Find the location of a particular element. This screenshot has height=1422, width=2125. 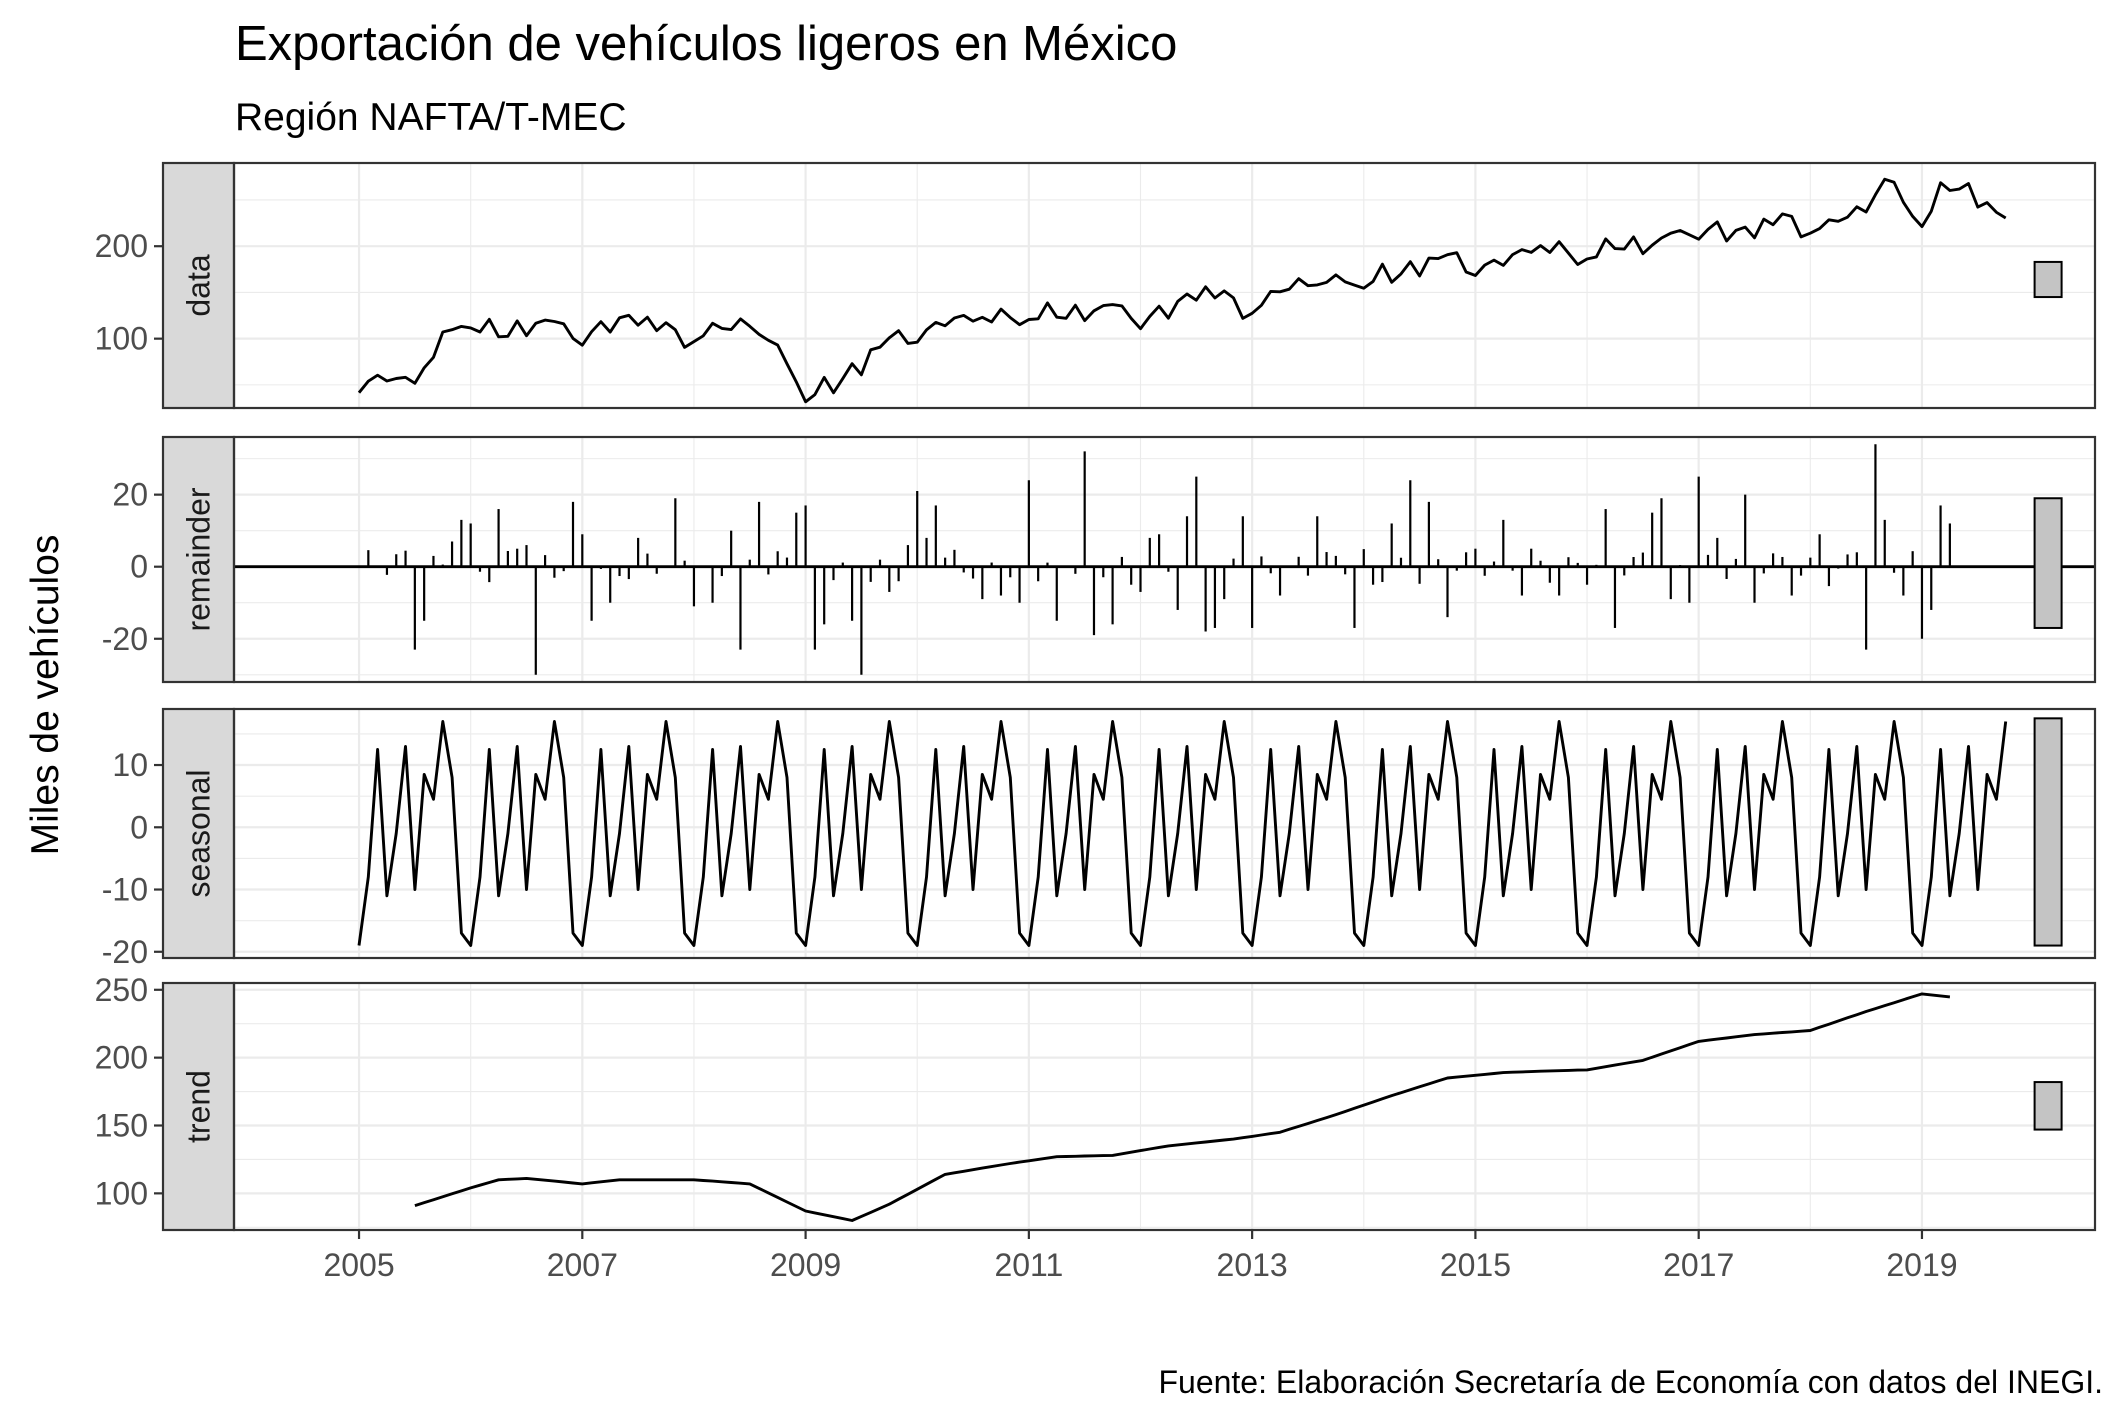

strip-label-data: data is located at coordinates (199, 285).